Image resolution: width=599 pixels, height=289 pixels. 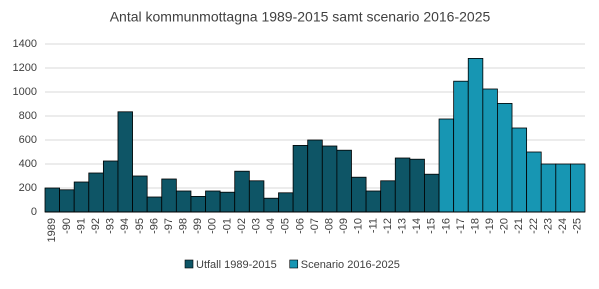 I want to click on y-tick-label: 0, so click(x=34, y=212).